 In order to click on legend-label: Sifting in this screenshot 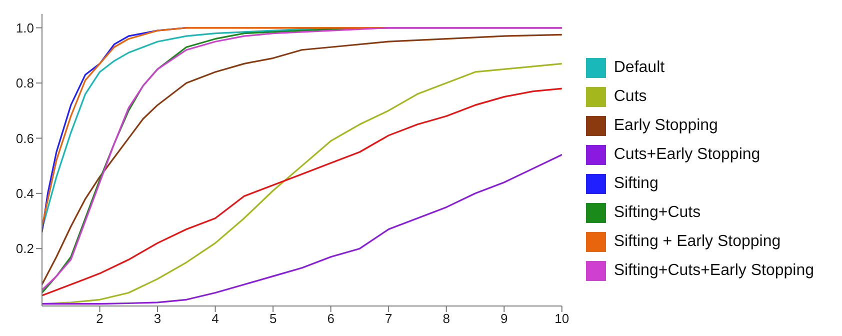, I will do `click(636, 183)`.